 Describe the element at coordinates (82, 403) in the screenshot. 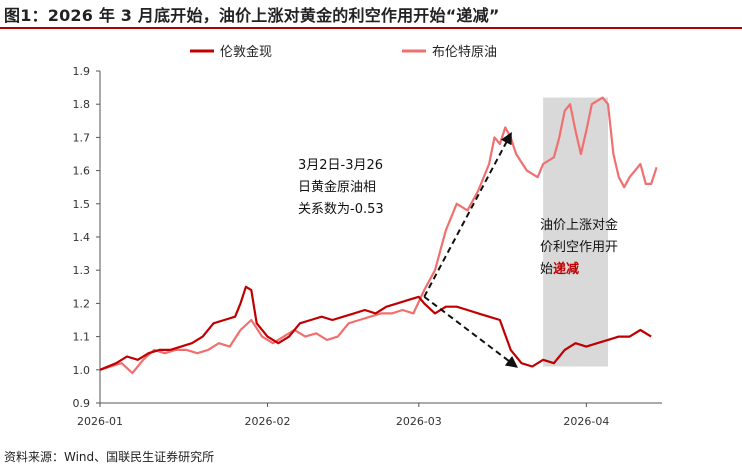

I see `y-tick-label: 0.9` at that location.